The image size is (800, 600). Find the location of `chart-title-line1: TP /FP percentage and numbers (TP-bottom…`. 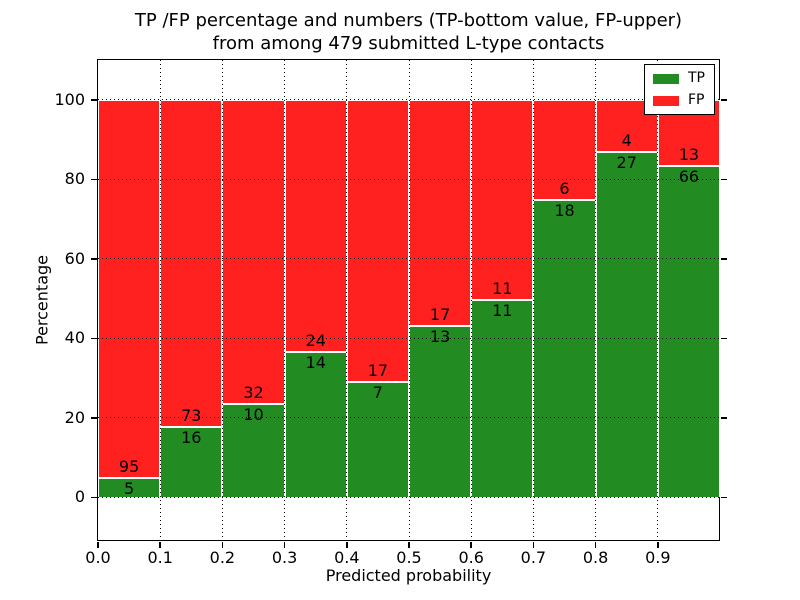

chart-title-line1: TP /FP percentage and numbers (TP-bottom… is located at coordinates (408, 20).